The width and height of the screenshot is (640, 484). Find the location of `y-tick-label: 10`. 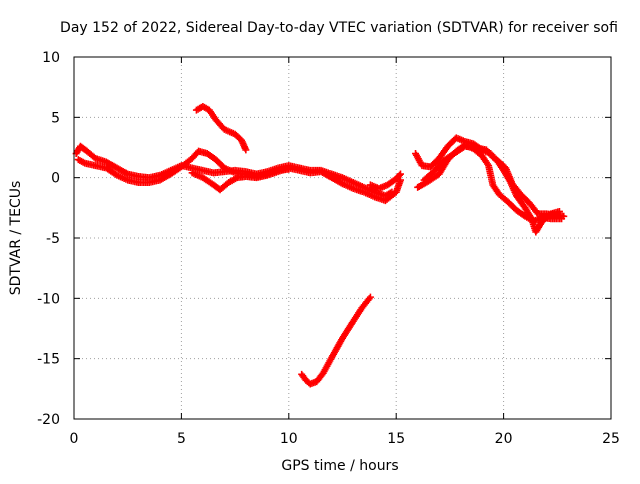

y-tick-label: 10 is located at coordinates (51, 58).